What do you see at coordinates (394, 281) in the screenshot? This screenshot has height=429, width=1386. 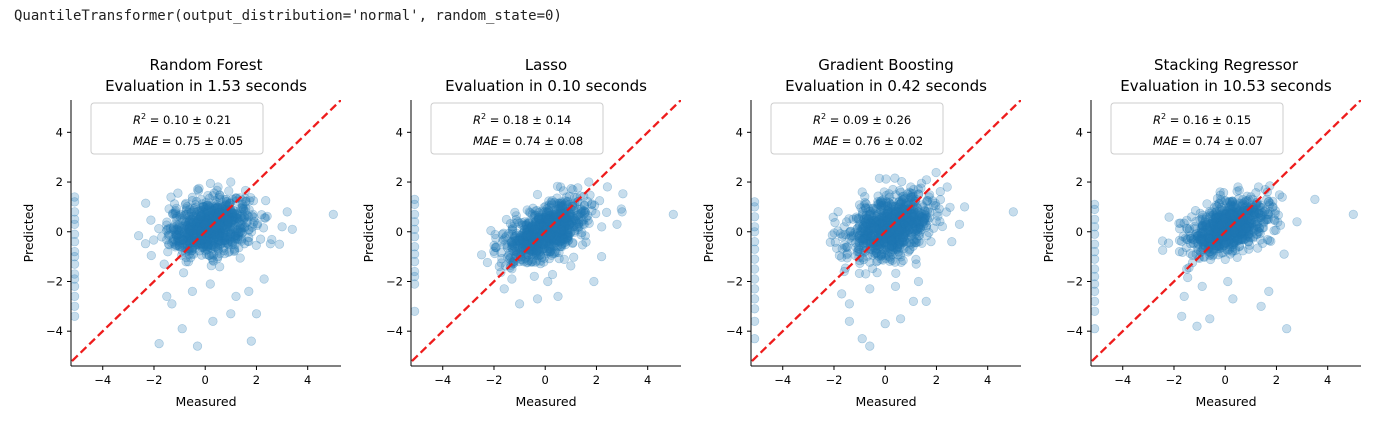 I see `y-tick-label: −2` at bounding box center [394, 281].